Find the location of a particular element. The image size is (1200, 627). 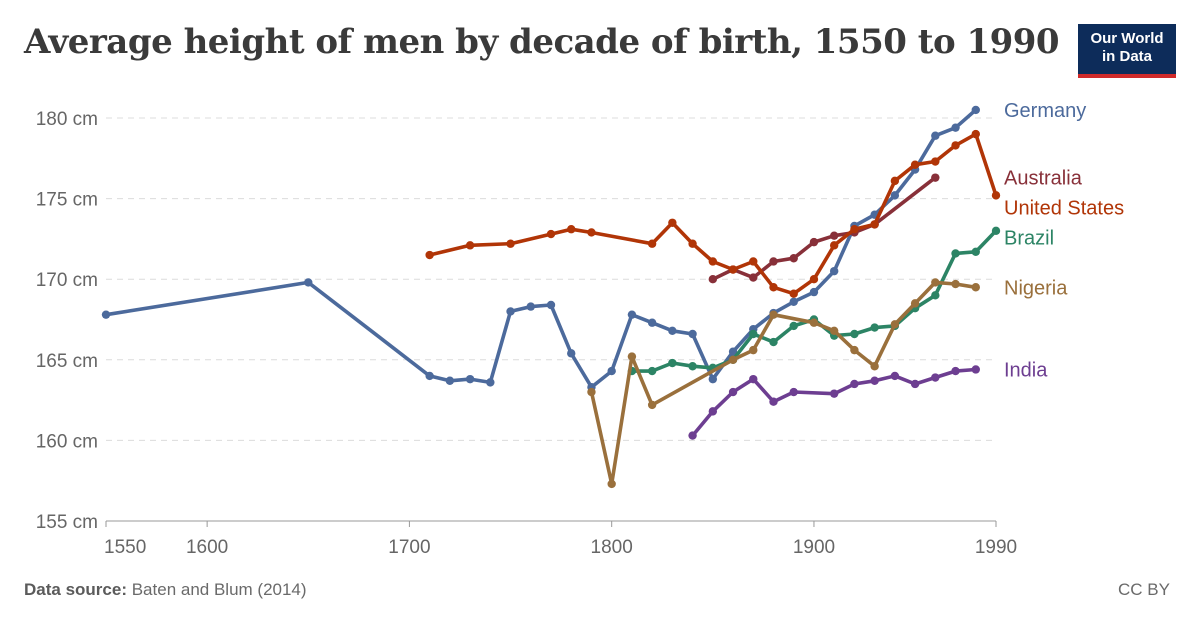

series-label-germany: Germany is located at coordinates (1045, 111).